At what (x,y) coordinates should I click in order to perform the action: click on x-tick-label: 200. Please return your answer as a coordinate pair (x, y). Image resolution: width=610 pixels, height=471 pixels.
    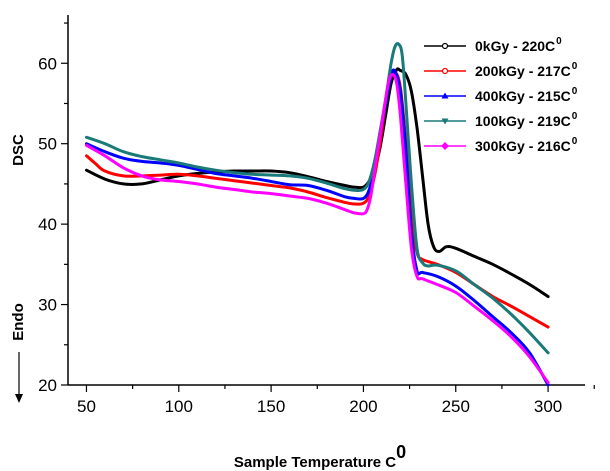
    Looking at the image, I should click on (363, 406).